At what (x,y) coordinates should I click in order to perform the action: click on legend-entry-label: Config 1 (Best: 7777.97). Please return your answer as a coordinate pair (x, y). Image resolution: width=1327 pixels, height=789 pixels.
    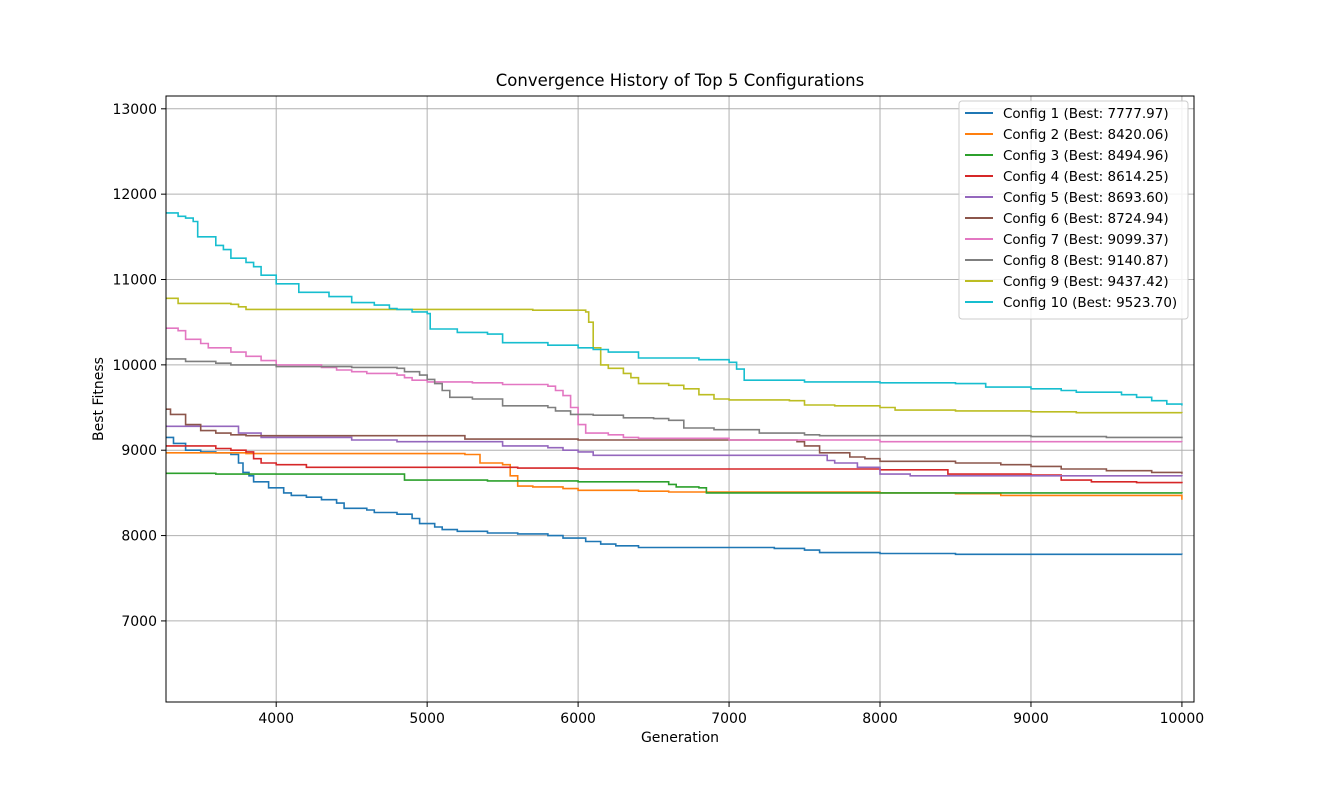
    Looking at the image, I should click on (1086, 114).